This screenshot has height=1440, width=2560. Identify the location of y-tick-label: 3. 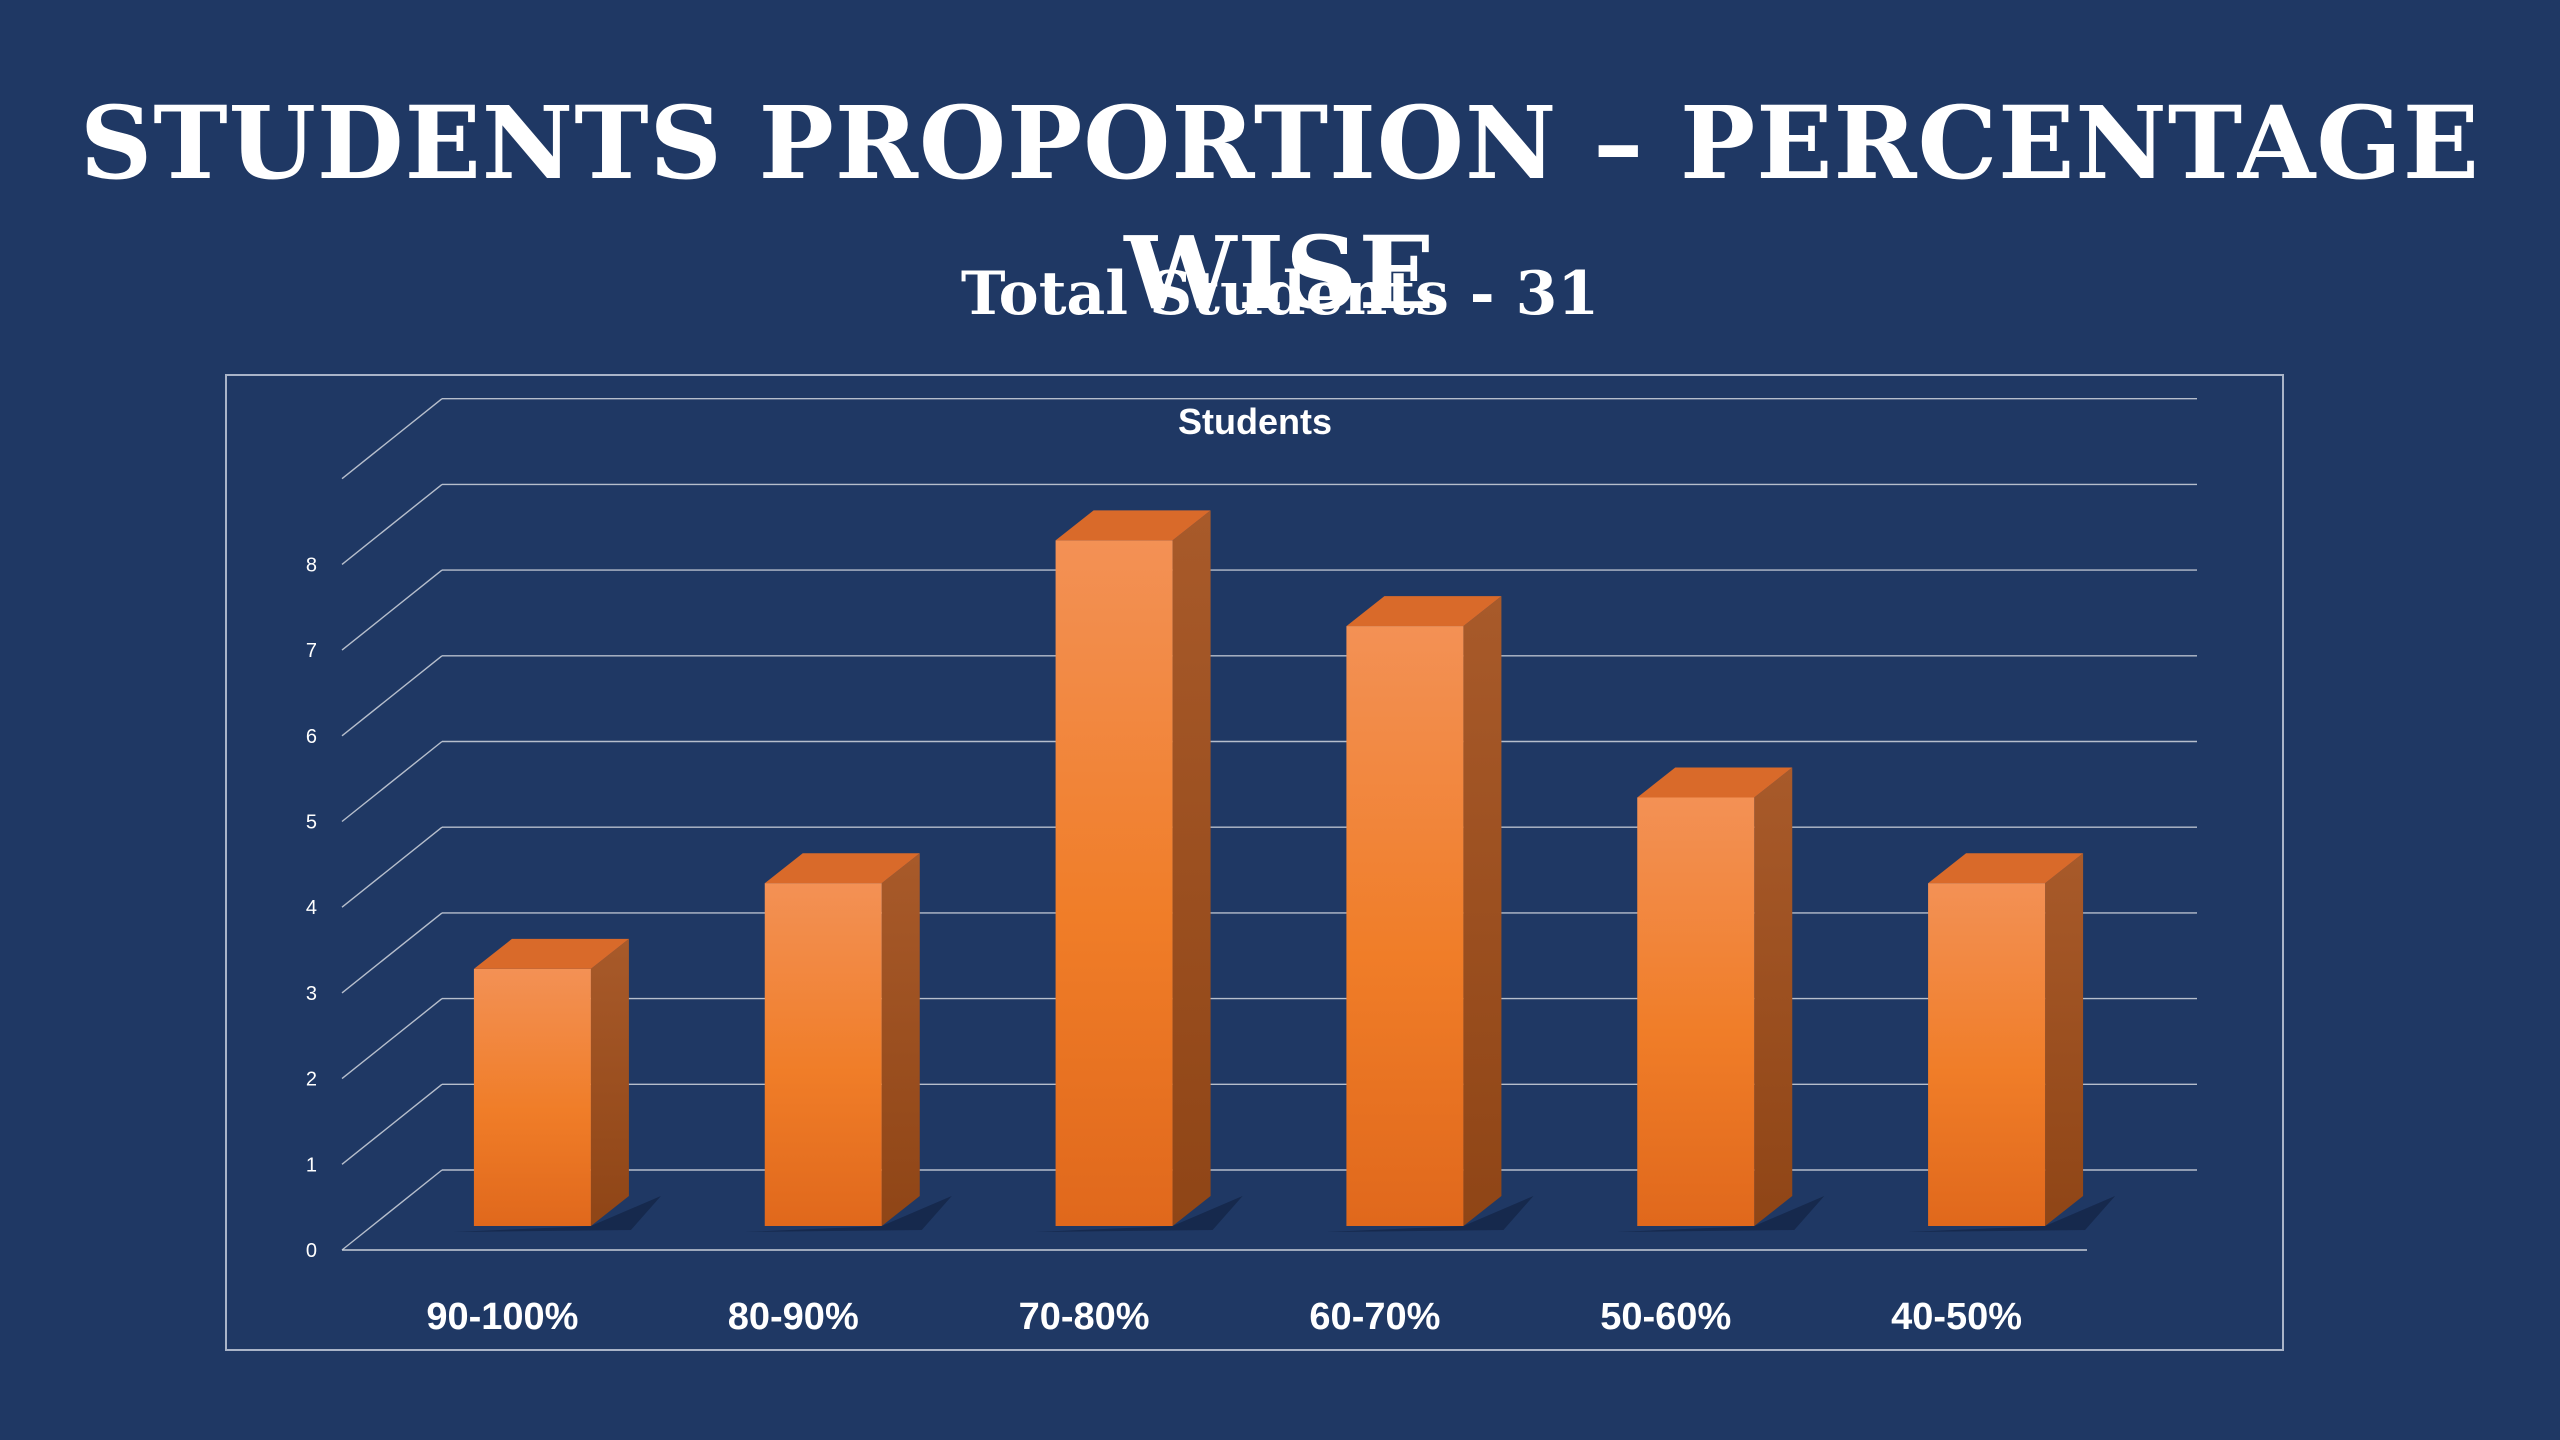
(311, 994).